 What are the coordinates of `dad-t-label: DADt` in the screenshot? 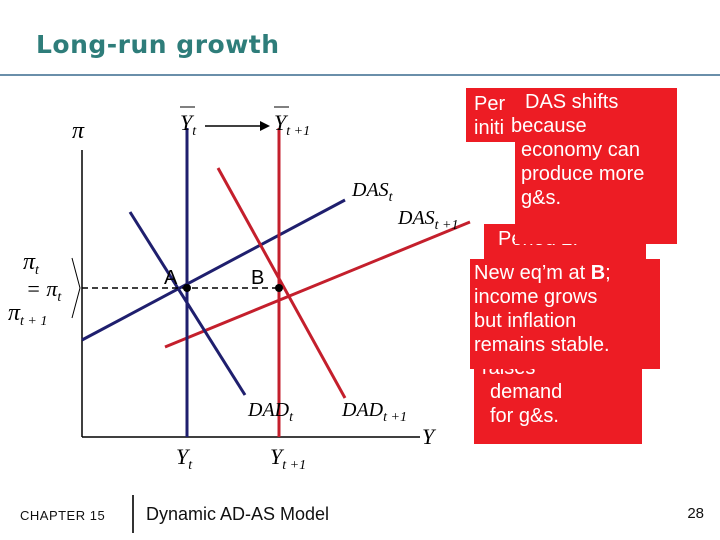 It's located at (270, 412).